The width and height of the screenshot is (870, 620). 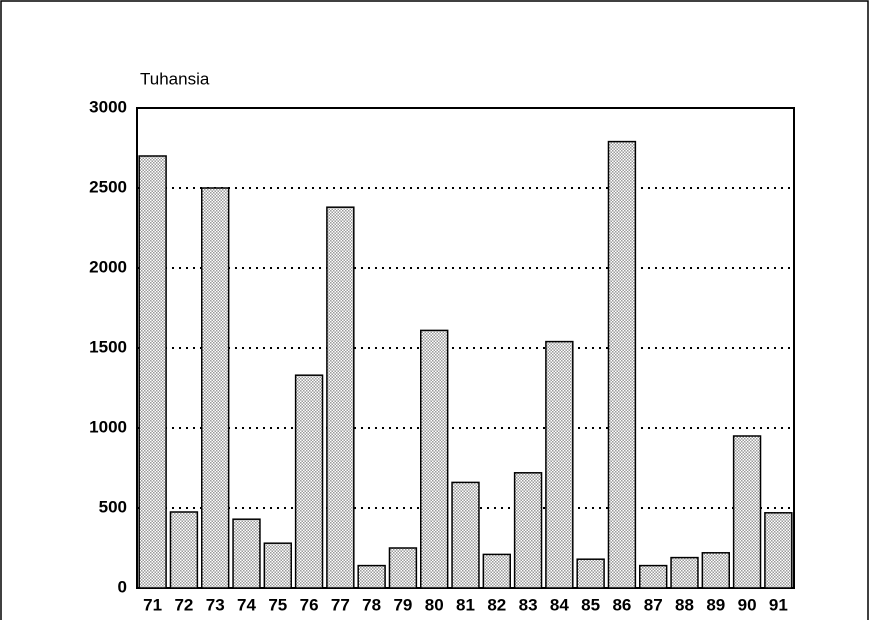 I want to click on x-tick-label: 71, so click(x=152, y=604).